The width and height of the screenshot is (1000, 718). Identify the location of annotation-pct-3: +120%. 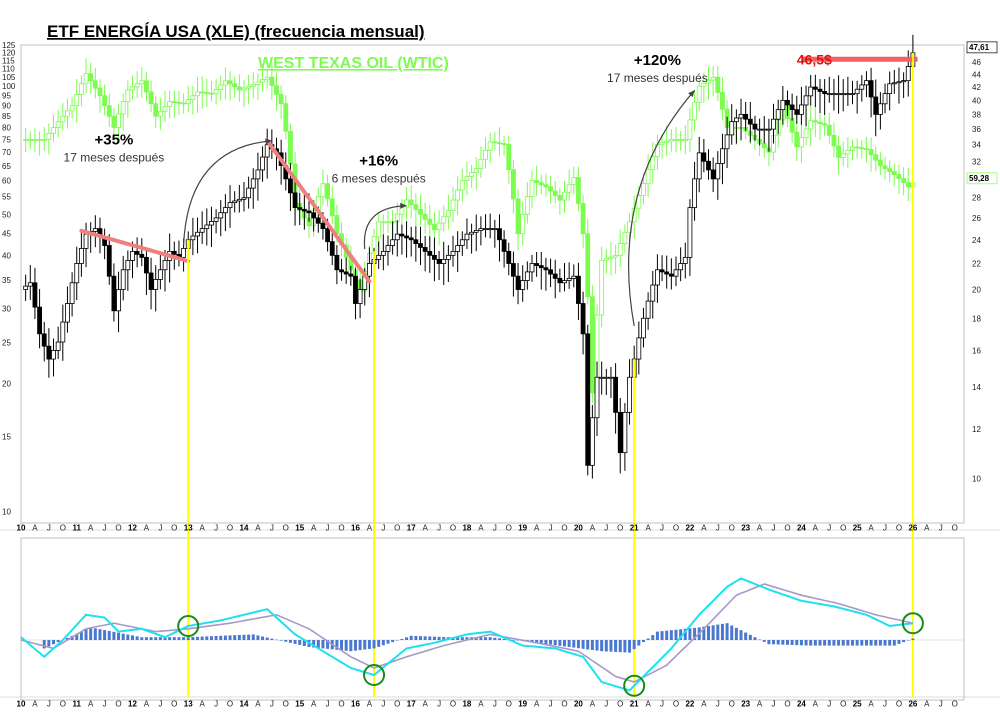
(657, 60).